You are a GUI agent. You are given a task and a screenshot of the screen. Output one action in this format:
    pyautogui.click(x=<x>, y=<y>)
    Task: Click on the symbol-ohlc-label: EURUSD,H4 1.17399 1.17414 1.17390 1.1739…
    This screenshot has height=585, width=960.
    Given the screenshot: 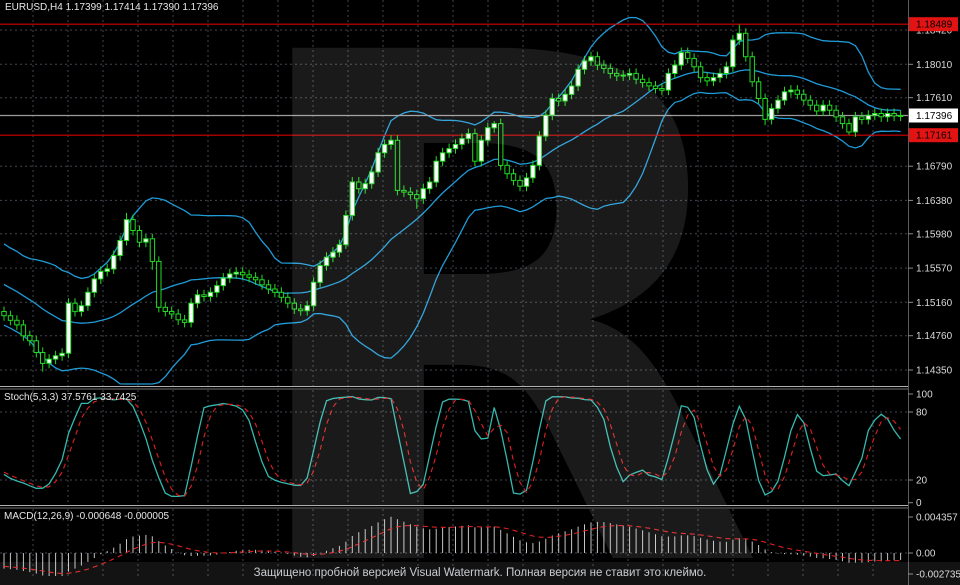 What is the action you would take?
    pyautogui.click(x=112, y=7)
    